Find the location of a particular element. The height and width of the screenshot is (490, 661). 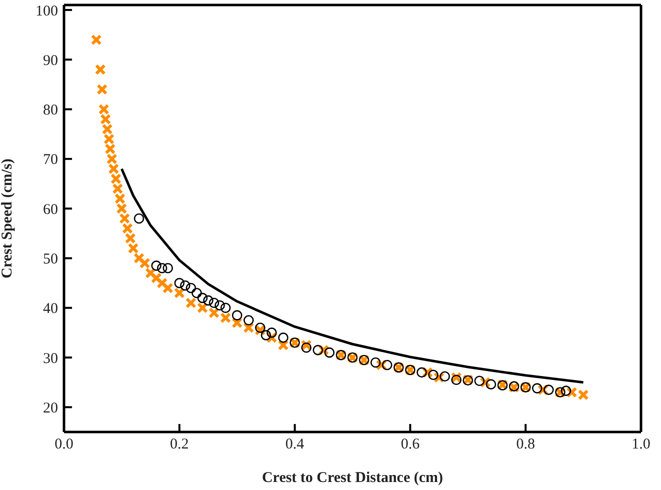

y-tick-label: 30 is located at coordinates (50, 358).